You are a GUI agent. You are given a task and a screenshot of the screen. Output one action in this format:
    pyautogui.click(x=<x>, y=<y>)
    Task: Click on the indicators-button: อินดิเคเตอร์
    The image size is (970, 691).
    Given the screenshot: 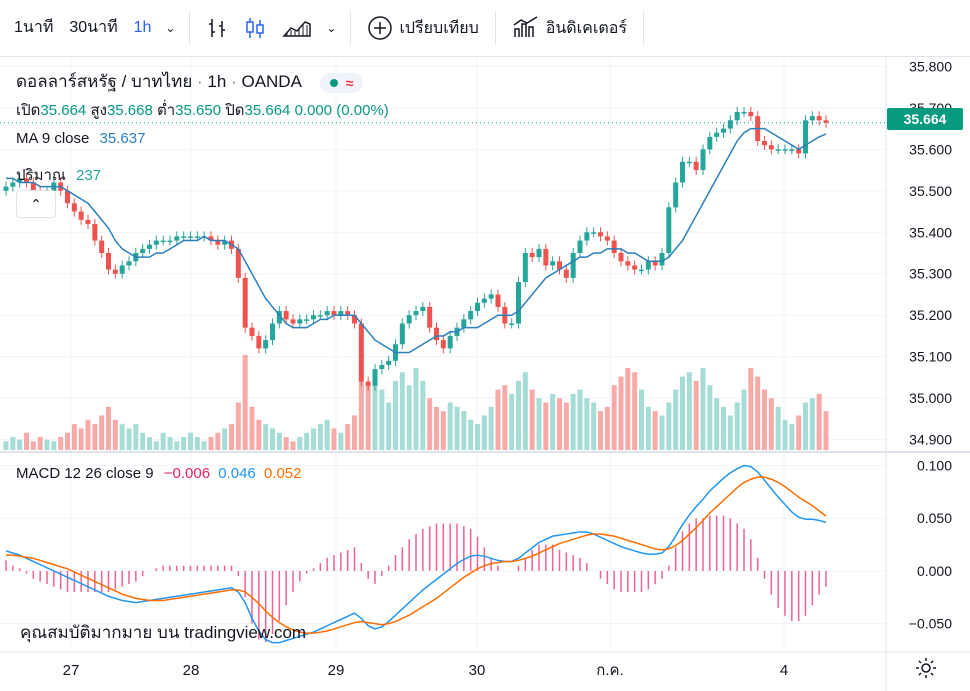 What is the action you would take?
    pyautogui.click(x=569, y=28)
    